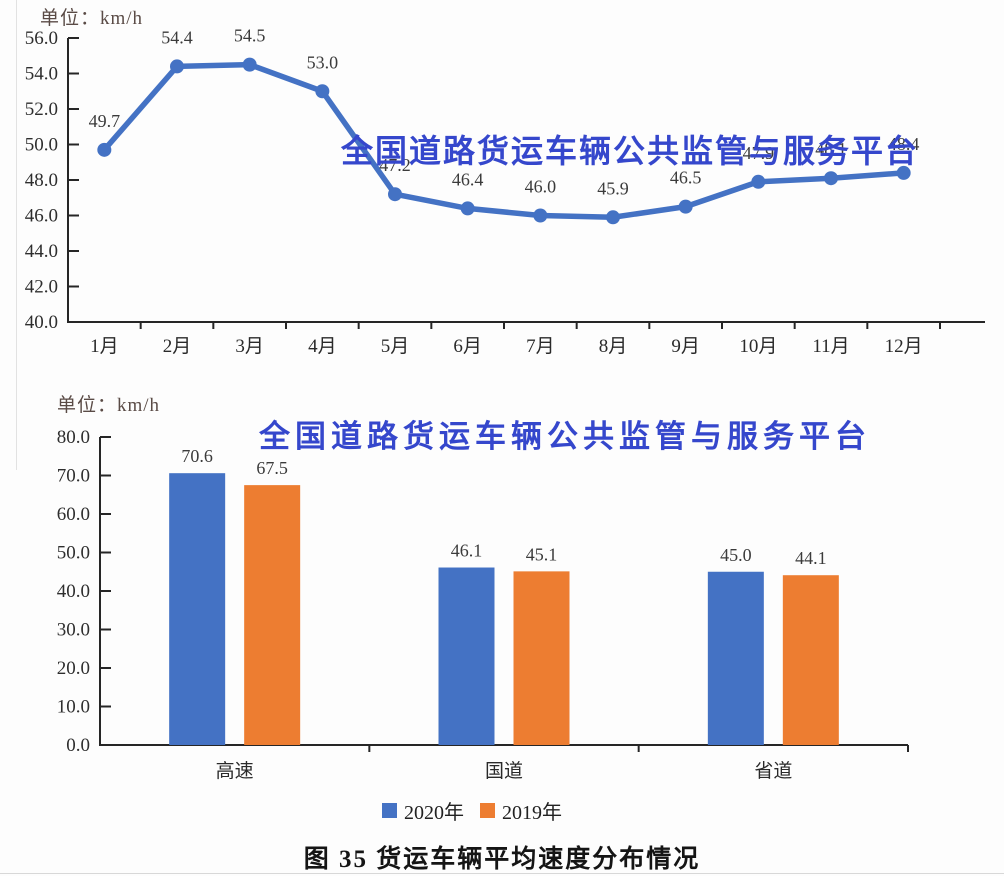  What do you see at coordinates (41, 287) in the screenshot?
I see `y-axis-tick-label: 42.0` at bounding box center [41, 287].